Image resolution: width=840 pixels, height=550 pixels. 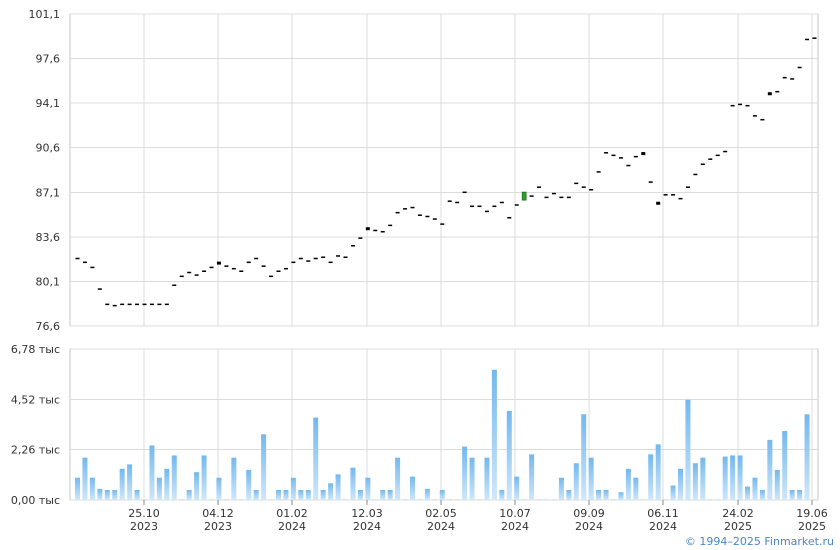 What do you see at coordinates (144, 513) in the screenshot?
I see `x-tick-date: 25.10` at bounding box center [144, 513].